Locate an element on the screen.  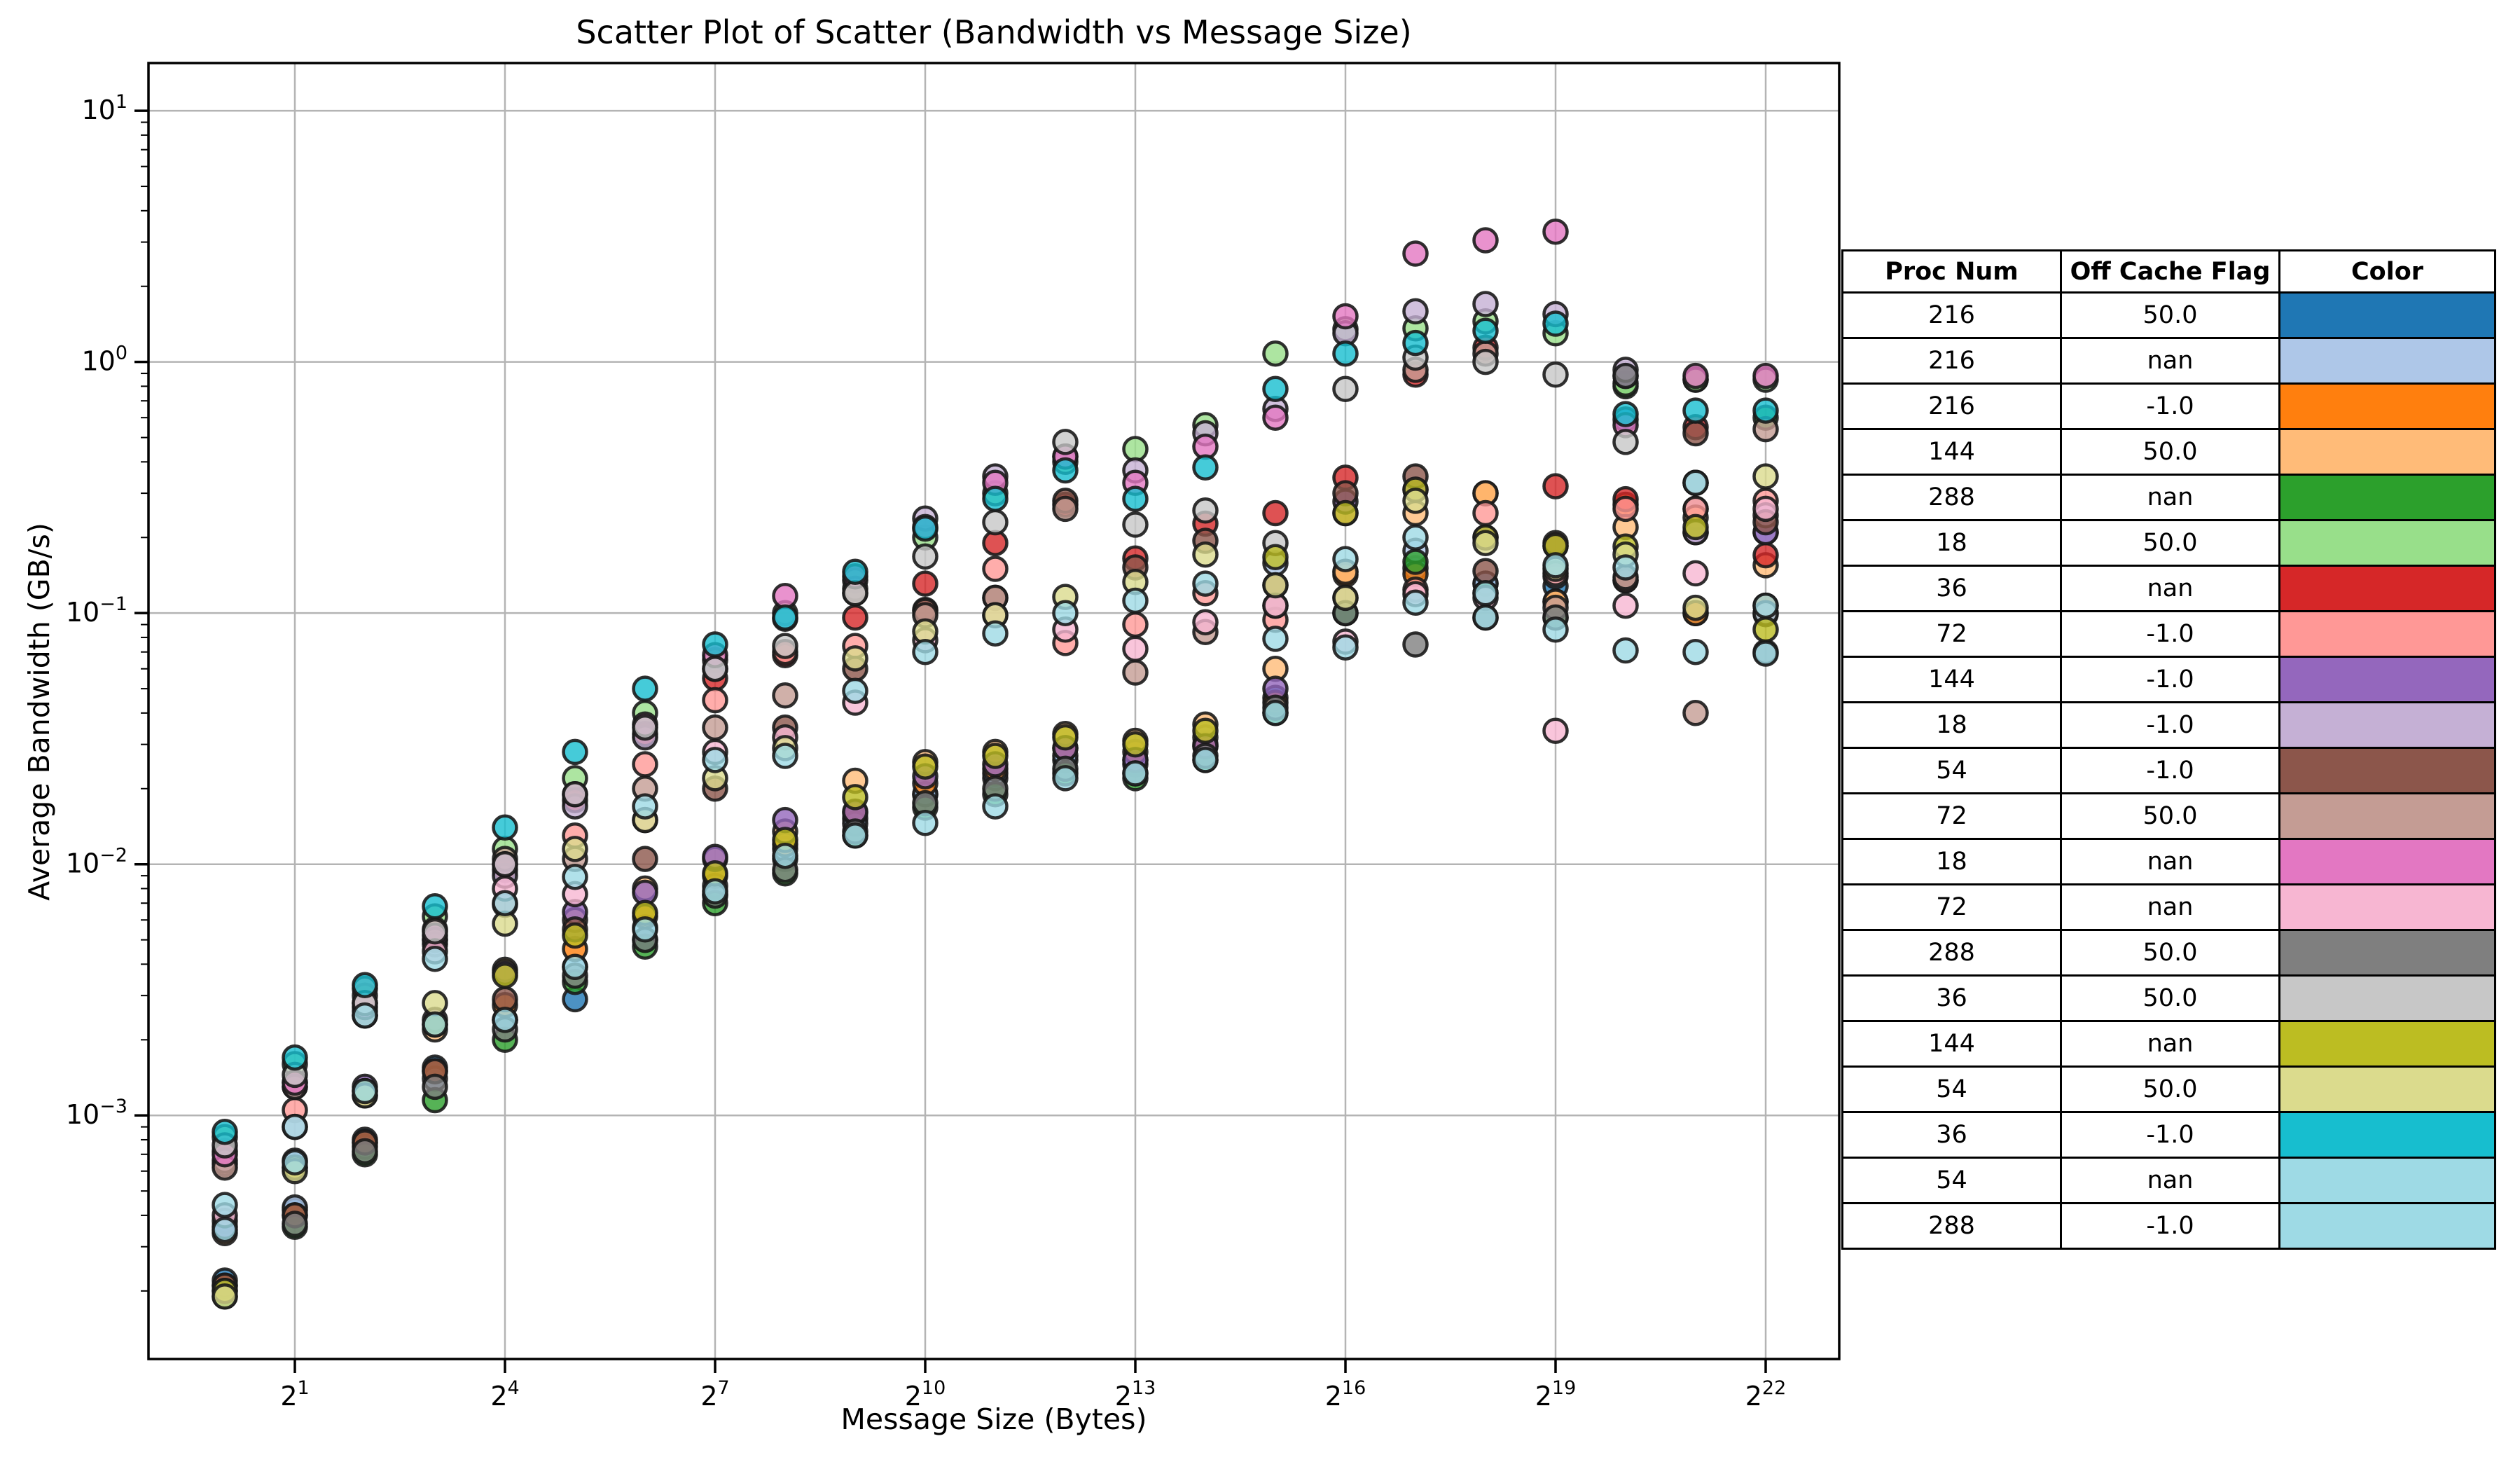
legend-row: 216 50.0 is located at coordinates (2168, 315).